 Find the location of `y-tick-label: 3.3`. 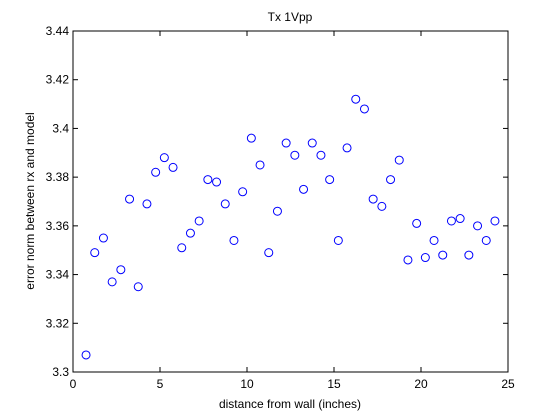

y-tick-label: 3.3 is located at coordinates (60, 372).